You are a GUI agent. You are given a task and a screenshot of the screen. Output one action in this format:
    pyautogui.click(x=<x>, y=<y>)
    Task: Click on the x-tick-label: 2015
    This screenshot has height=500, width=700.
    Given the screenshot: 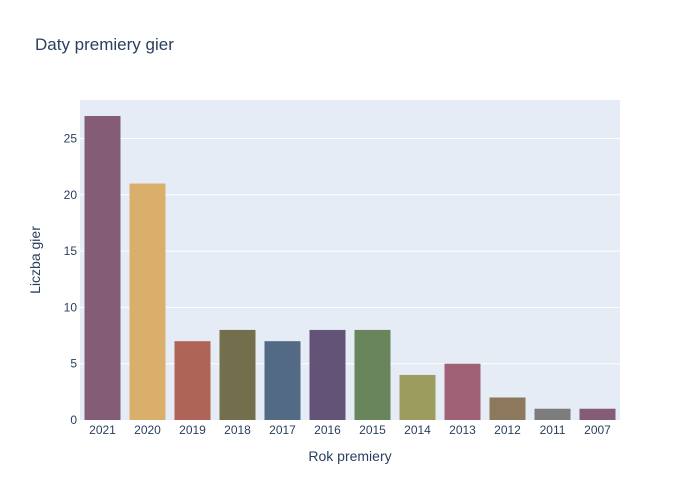 What is the action you would take?
    pyautogui.click(x=372, y=430)
    